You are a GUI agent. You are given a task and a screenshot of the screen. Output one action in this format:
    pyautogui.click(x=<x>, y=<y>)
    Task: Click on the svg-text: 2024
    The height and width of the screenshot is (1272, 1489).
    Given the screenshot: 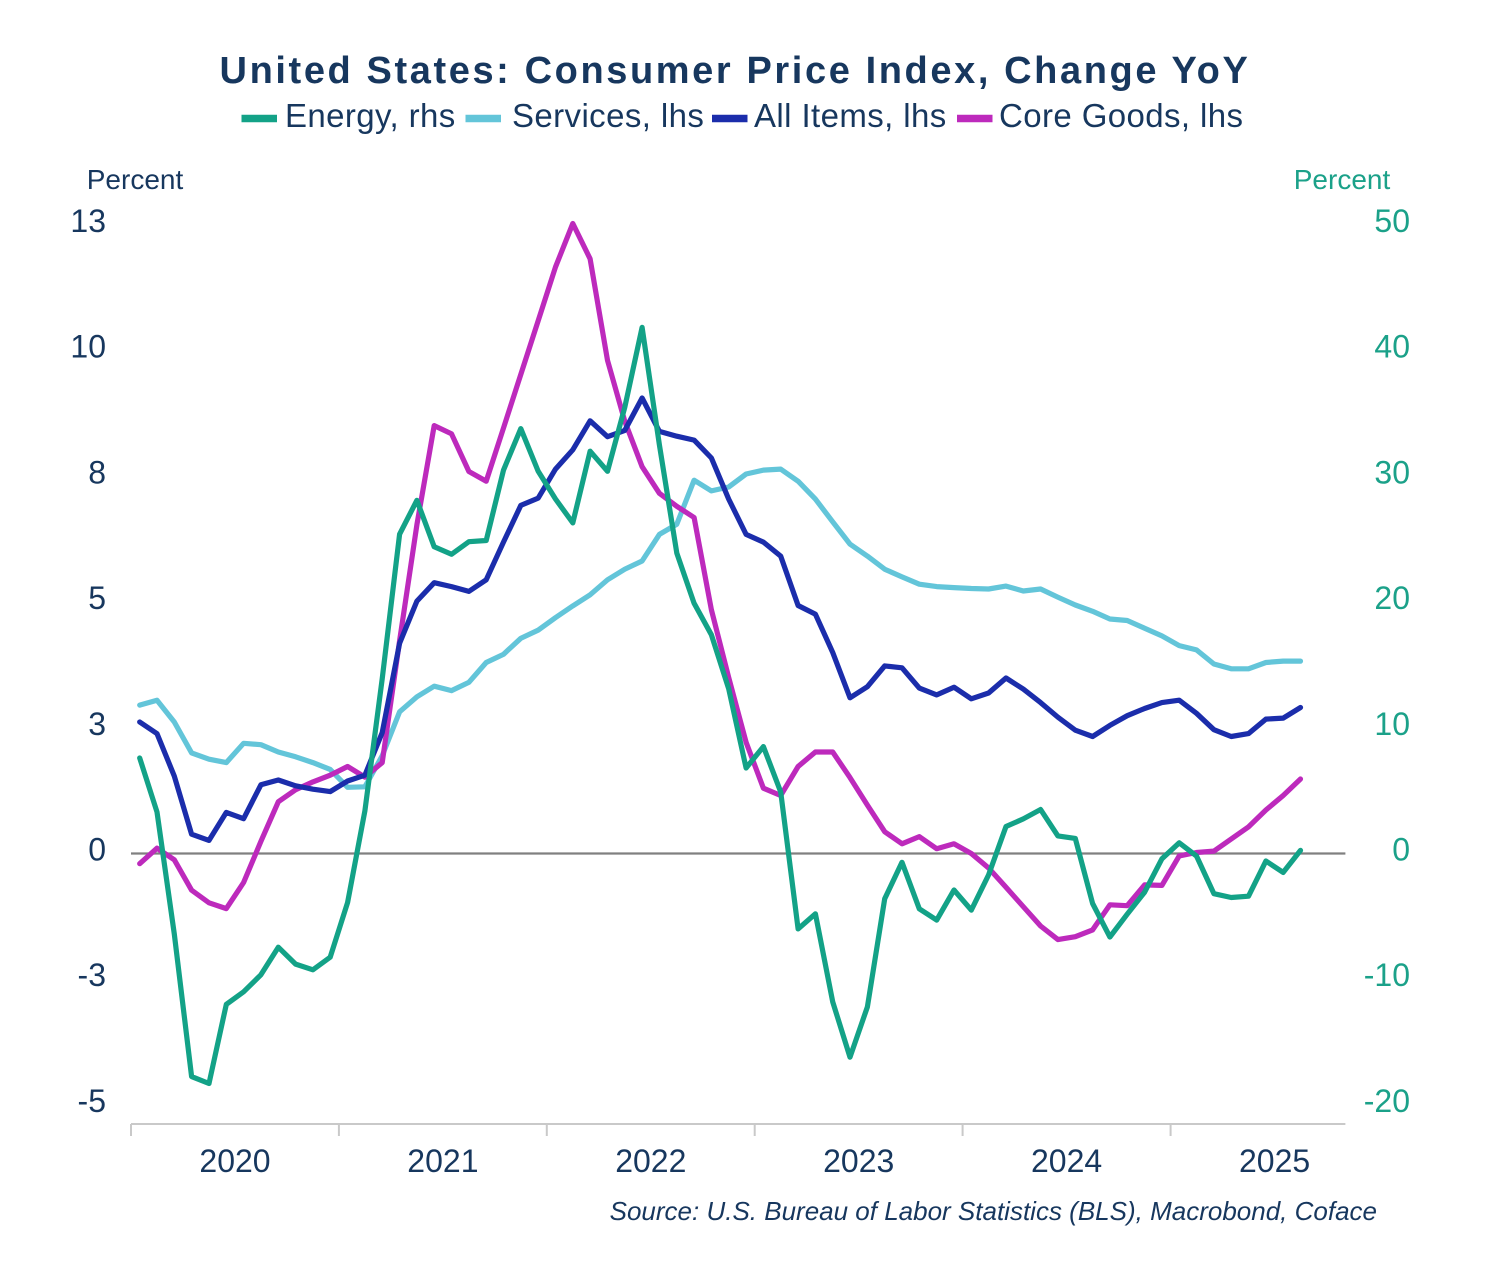 What is the action you would take?
    pyautogui.click(x=1066, y=1161)
    